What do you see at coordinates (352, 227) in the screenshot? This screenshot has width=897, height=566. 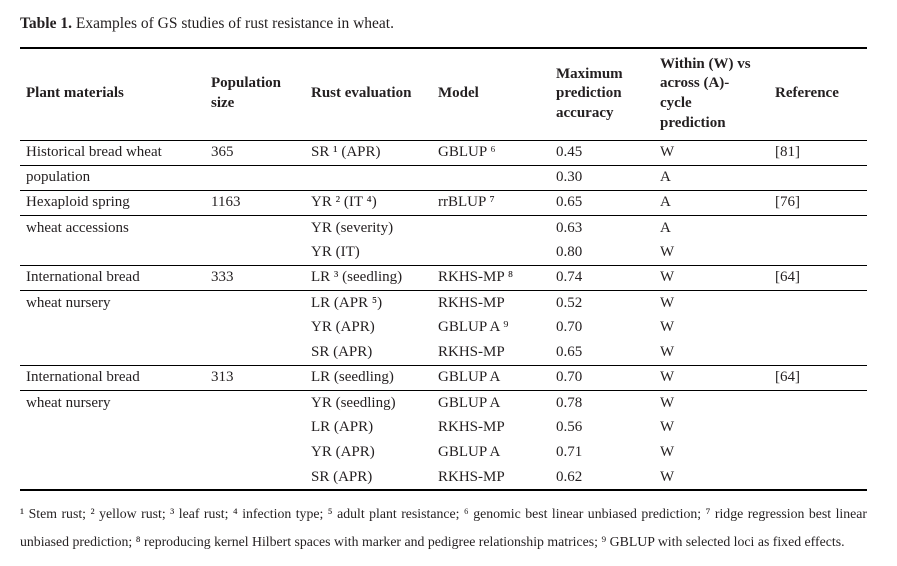 I see `cell-rust: YR (severity)` at bounding box center [352, 227].